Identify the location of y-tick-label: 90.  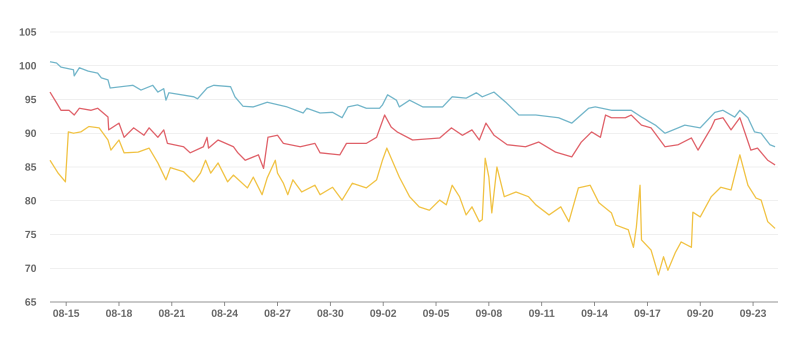
(30, 133).